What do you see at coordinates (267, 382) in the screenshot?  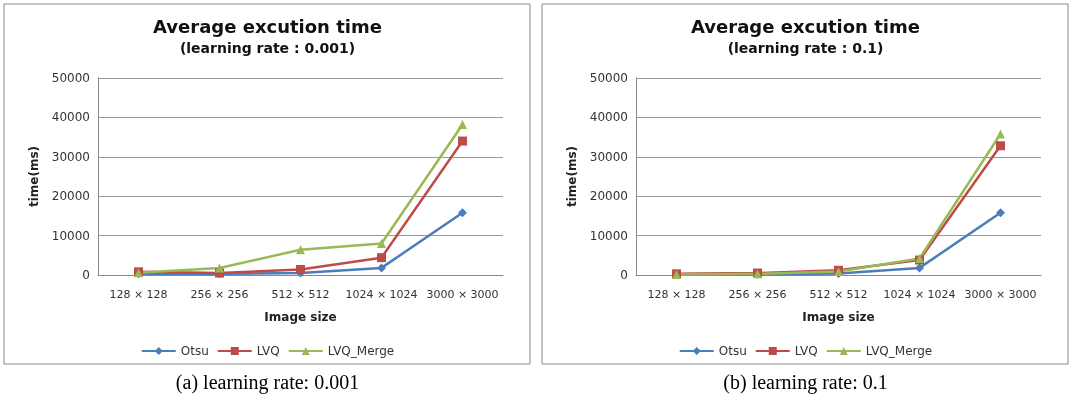 I see `text: (a) learning rate: 0.001` at bounding box center [267, 382].